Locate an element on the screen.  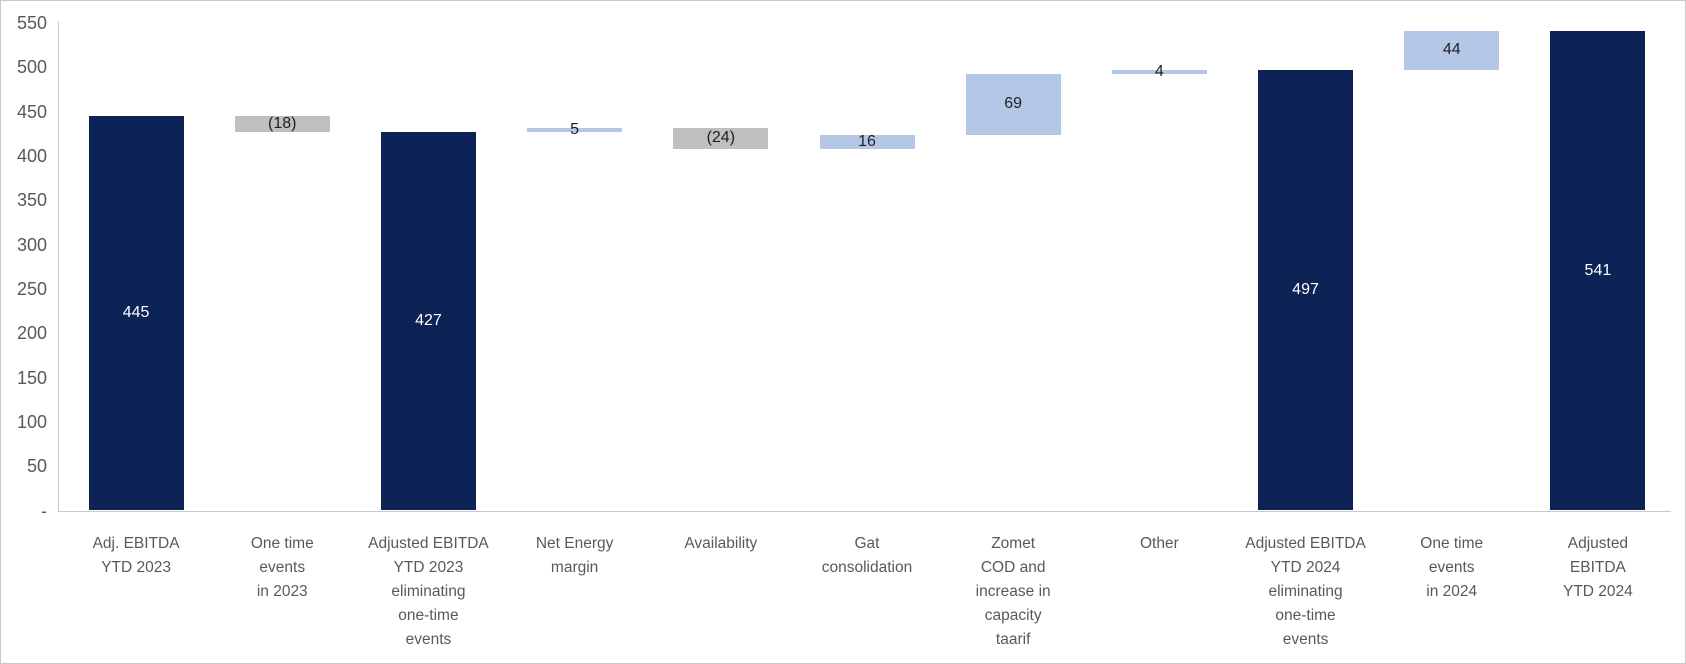
y-axis-tick-label: - is located at coordinates (44, 510).